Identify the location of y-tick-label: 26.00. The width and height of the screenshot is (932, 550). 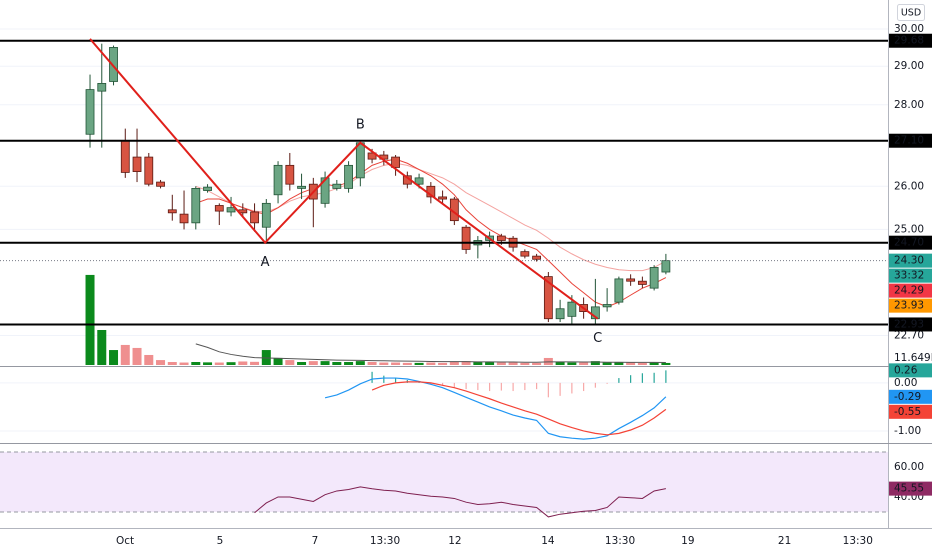
(909, 186).